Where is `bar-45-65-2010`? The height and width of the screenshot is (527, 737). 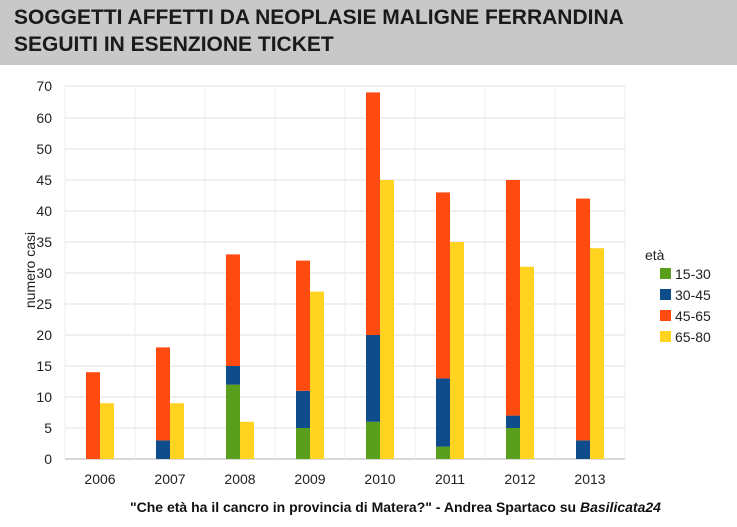 bar-45-65-2010 is located at coordinates (373, 214).